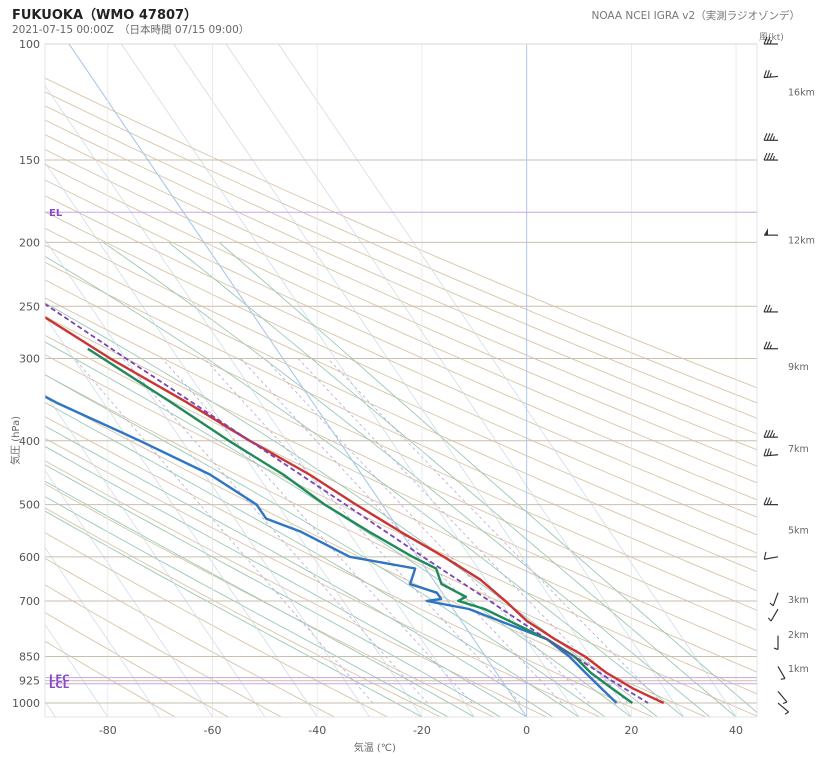 The width and height of the screenshot is (820, 760). What do you see at coordinates (29, 681) in the screenshot?
I see `y-tick-label: 925` at bounding box center [29, 681].